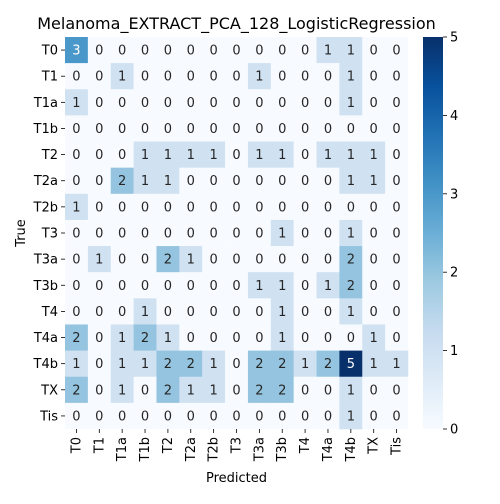 The height and width of the screenshot is (504, 500). Describe the element at coordinates (191, 449) in the screenshot. I see `x-tick-label: T2a` at that location.